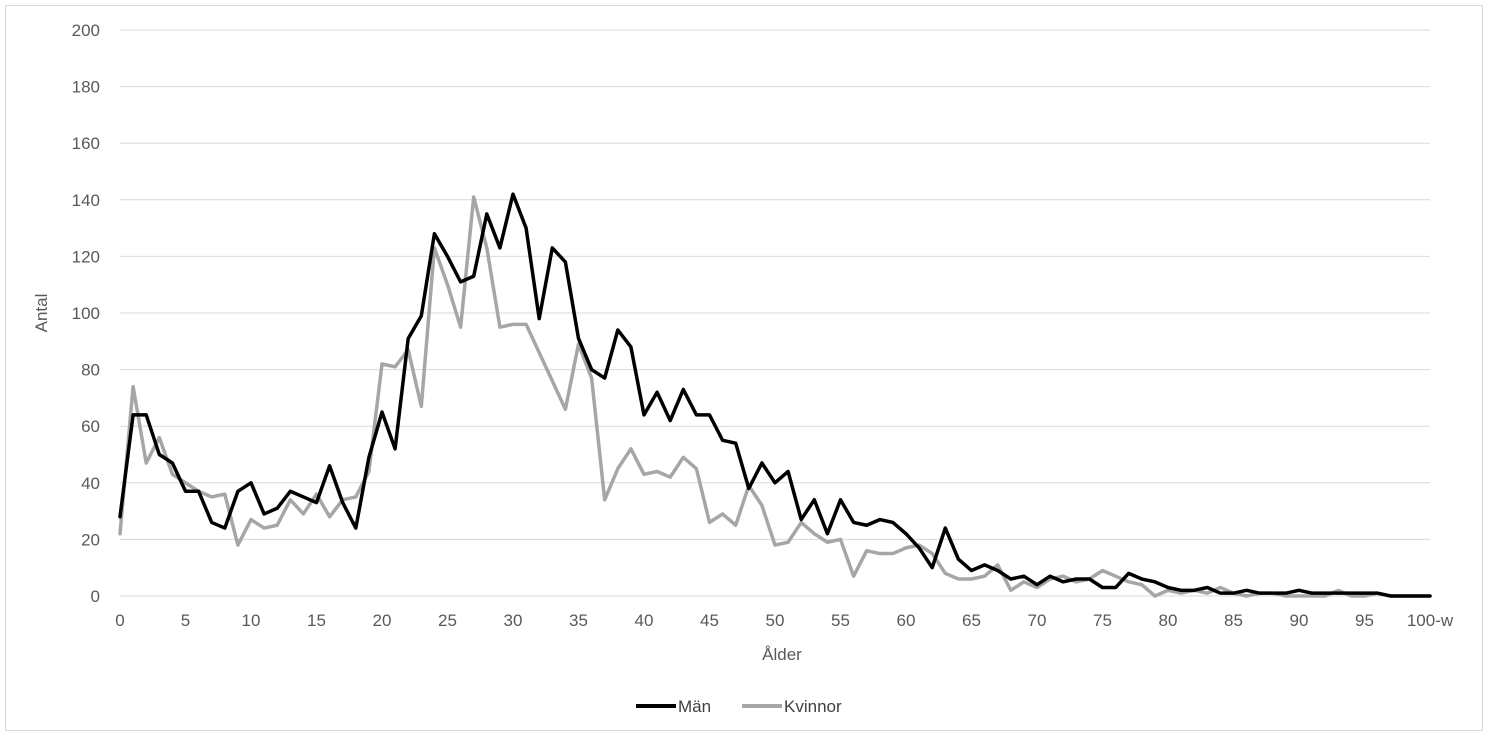 The width and height of the screenshot is (1490, 737). What do you see at coordinates (1102, 620) in the screenshot?
I see `x-tick-label: 75` at bounding box center [1102, 620].